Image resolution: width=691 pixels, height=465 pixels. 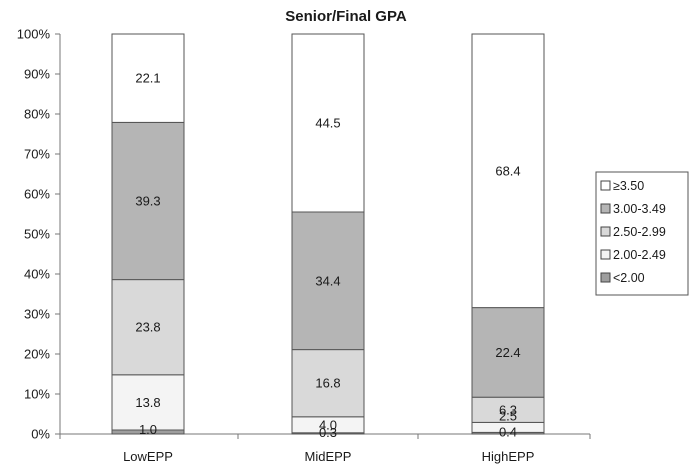 What do you see at coordinates (629, 278) in the screenshot?
I see `legend-label: <2.00` at bounding box center [629, 278].